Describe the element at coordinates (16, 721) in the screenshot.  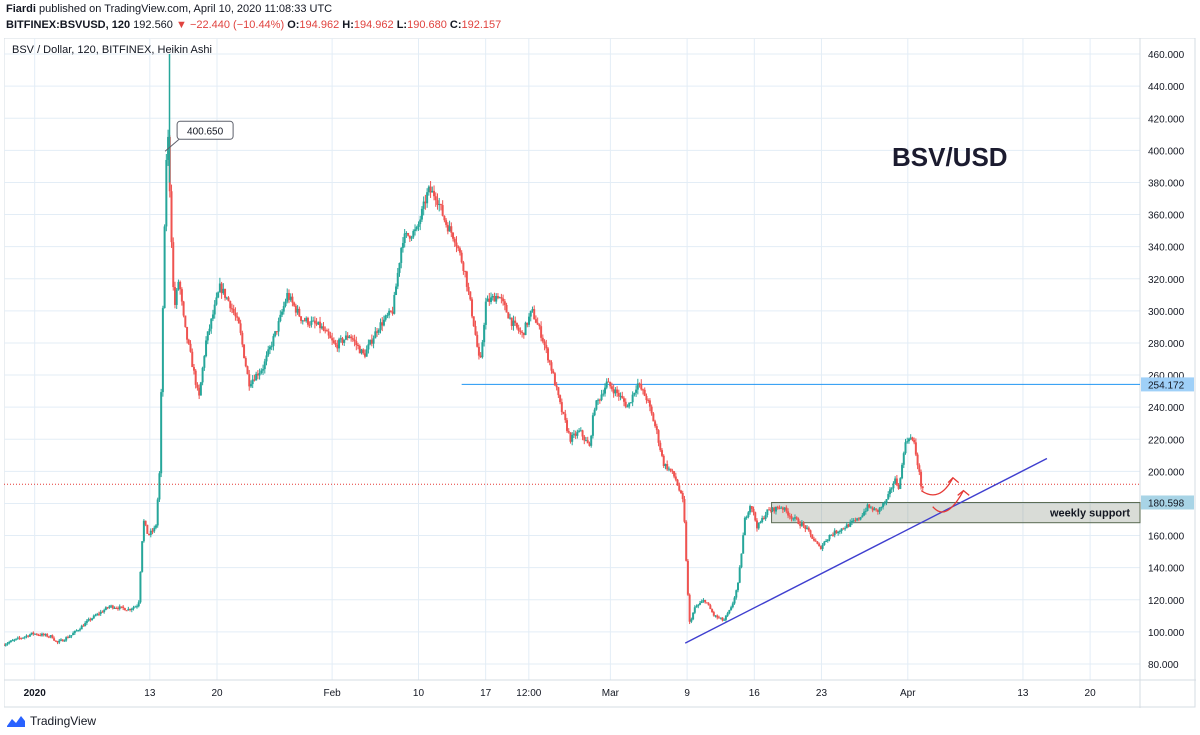
I see `tradingview-logo-icon` at that location.